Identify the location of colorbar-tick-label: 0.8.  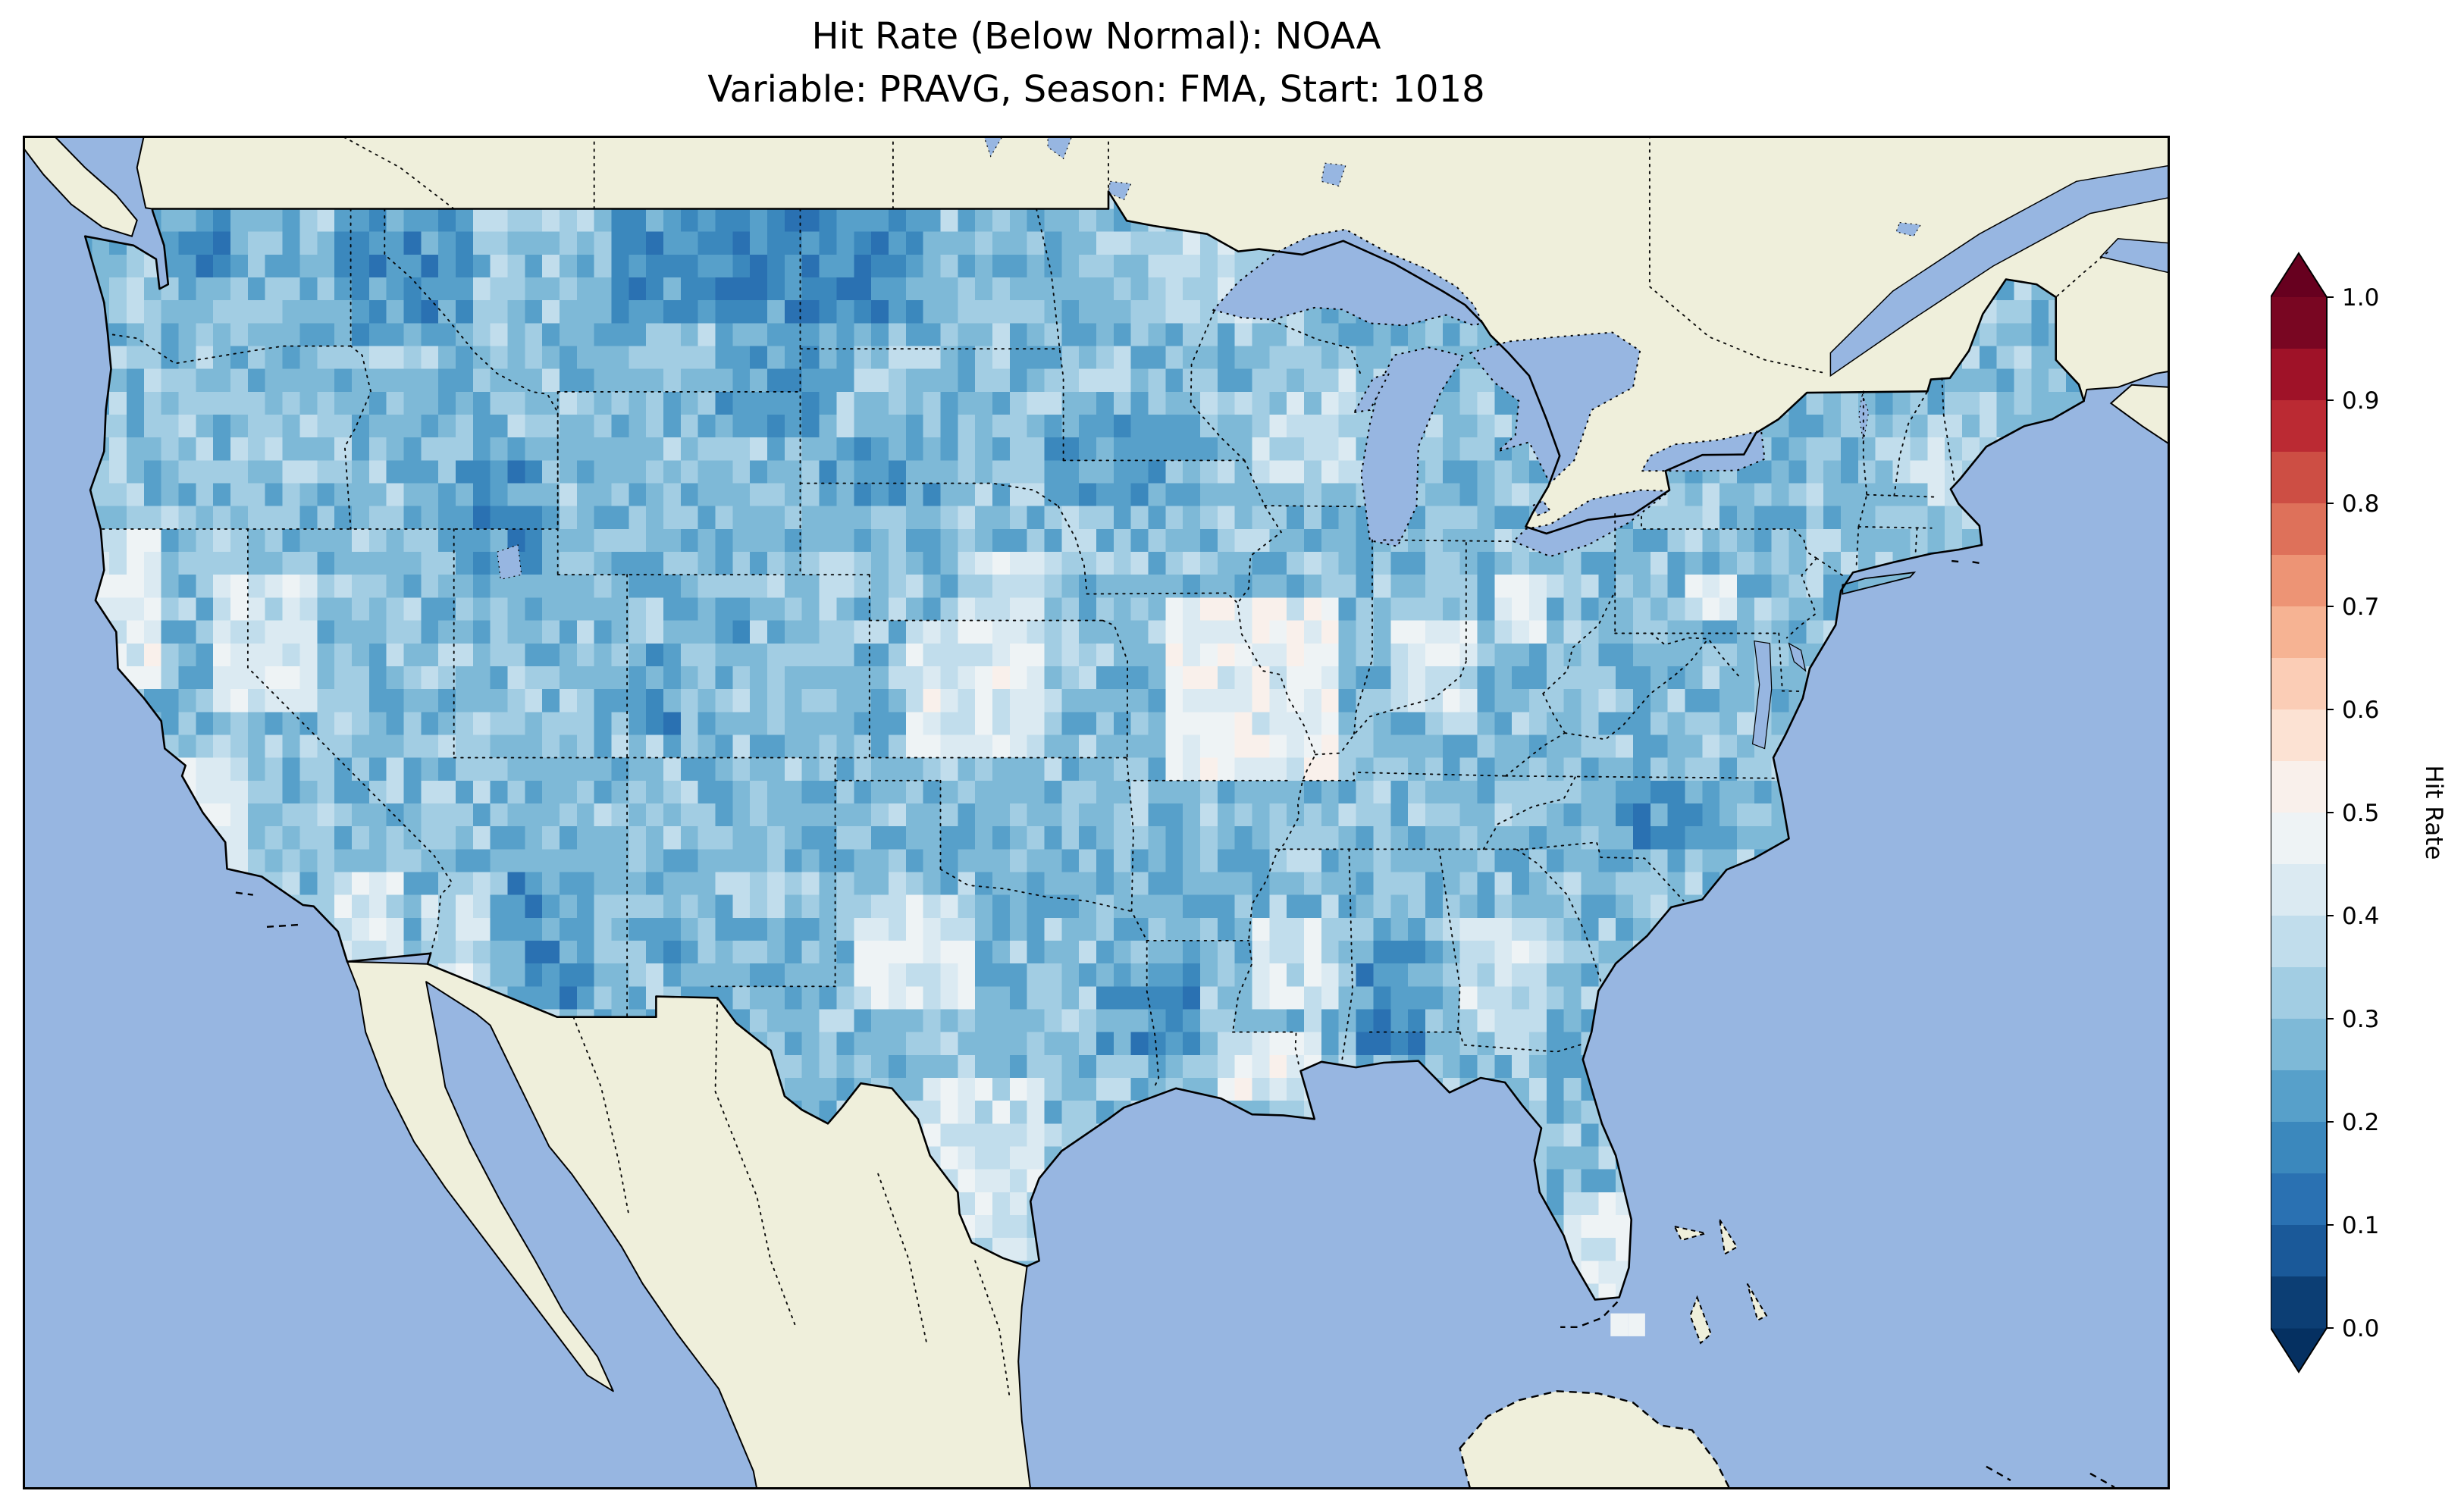
(2360, 504).